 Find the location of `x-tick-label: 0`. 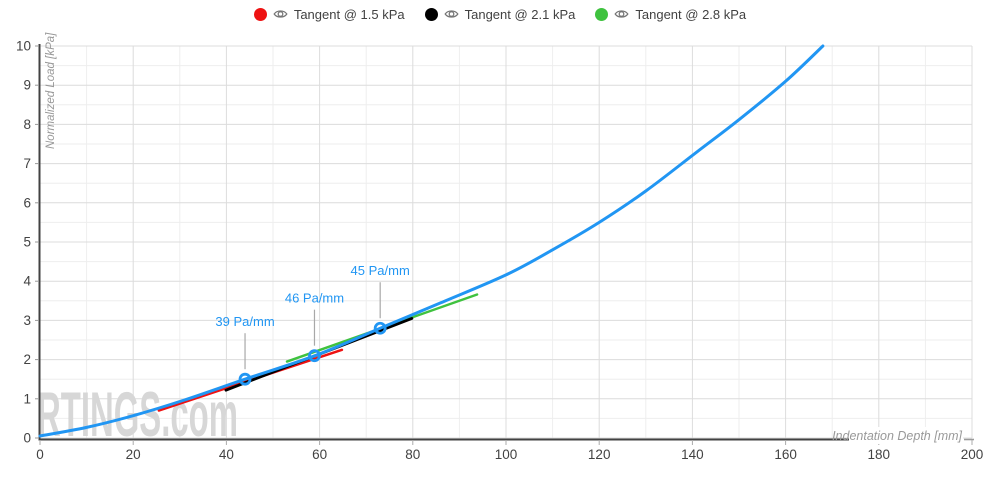

x-tick-label: 0 is located at coordinates (40, 454).